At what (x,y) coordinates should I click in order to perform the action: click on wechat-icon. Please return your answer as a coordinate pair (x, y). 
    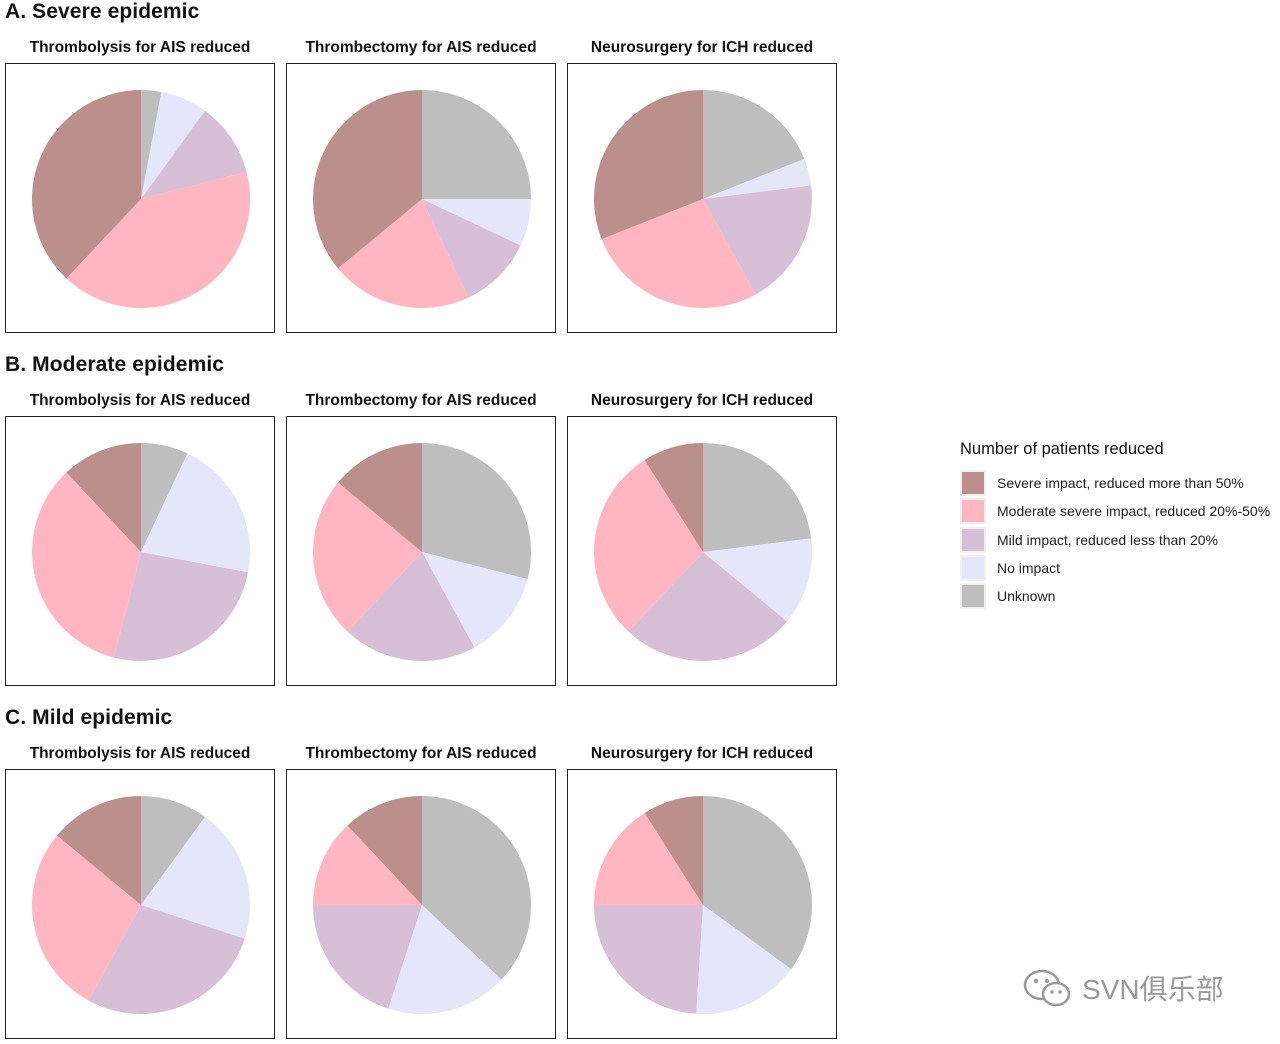
    Looking at the image, I should click on (1047, 988).